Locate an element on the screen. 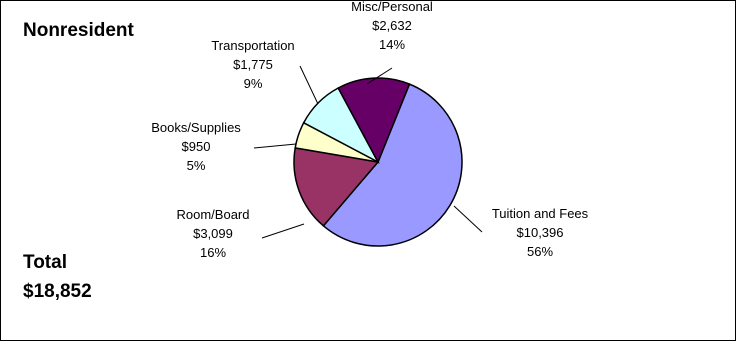 The height and width of the screenshot is (341, 736). slice-name-label: Transportation is located at coordinates (252, 45).